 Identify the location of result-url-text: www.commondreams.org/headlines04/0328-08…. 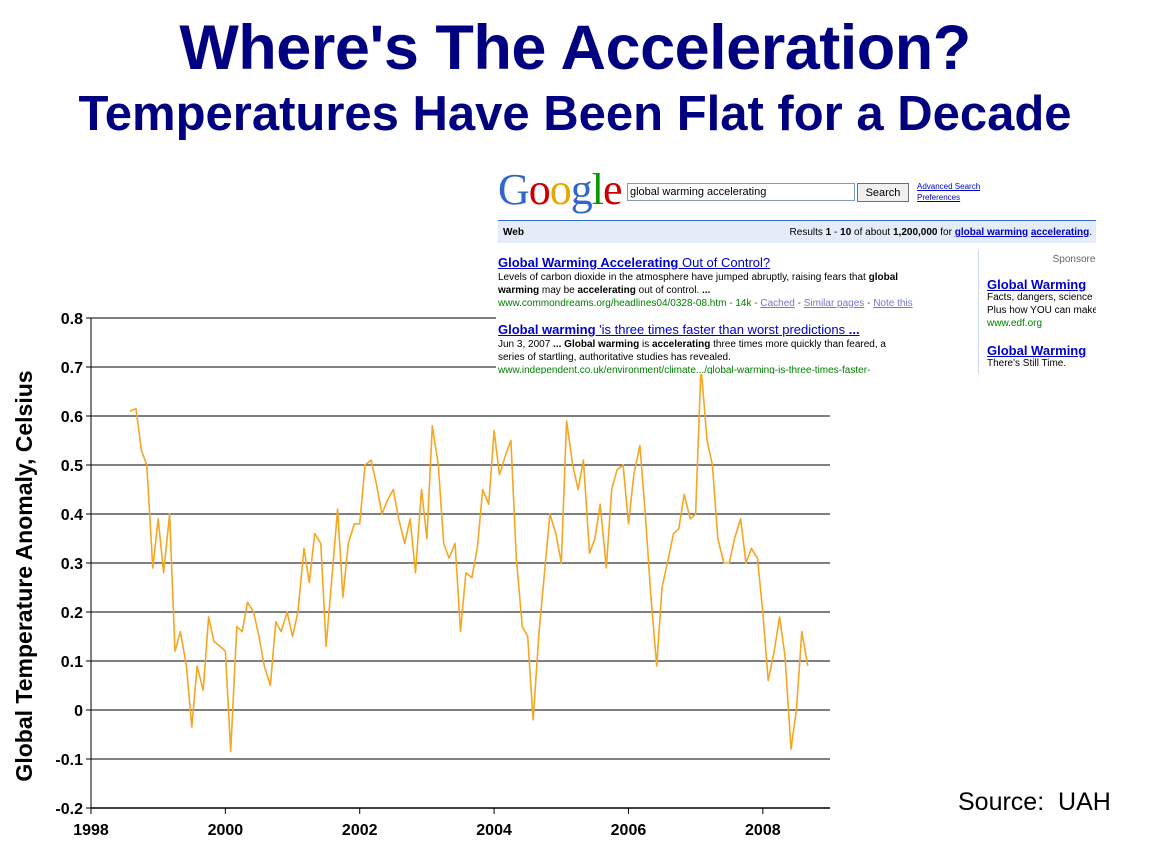
(629, 303).